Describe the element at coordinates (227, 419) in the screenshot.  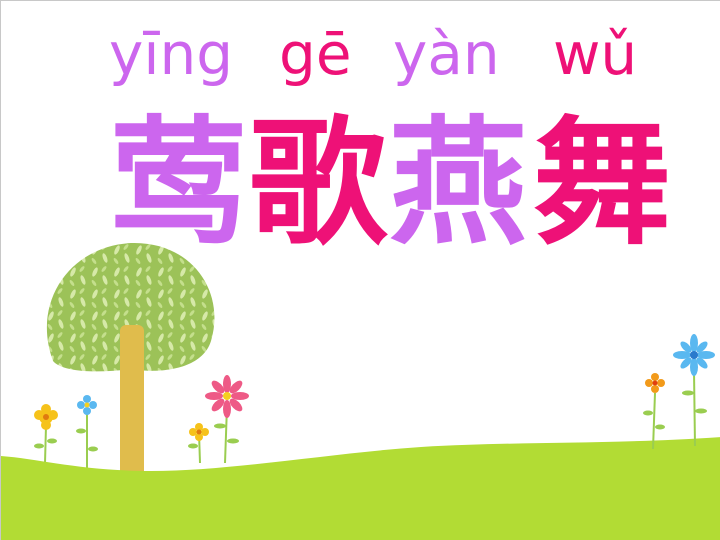
I see `pink-flower` at that location.